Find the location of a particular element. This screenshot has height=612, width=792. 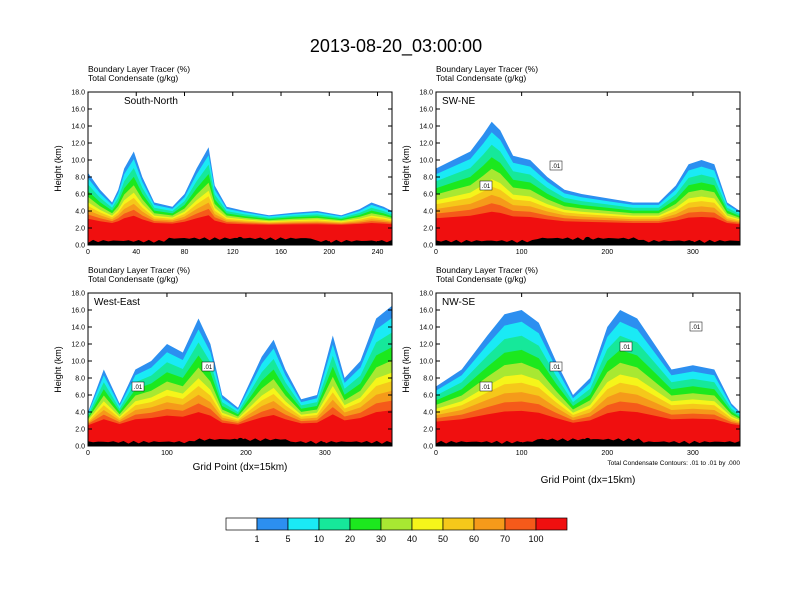

panel-title: NW-SE is located at coordinates (458, 302).